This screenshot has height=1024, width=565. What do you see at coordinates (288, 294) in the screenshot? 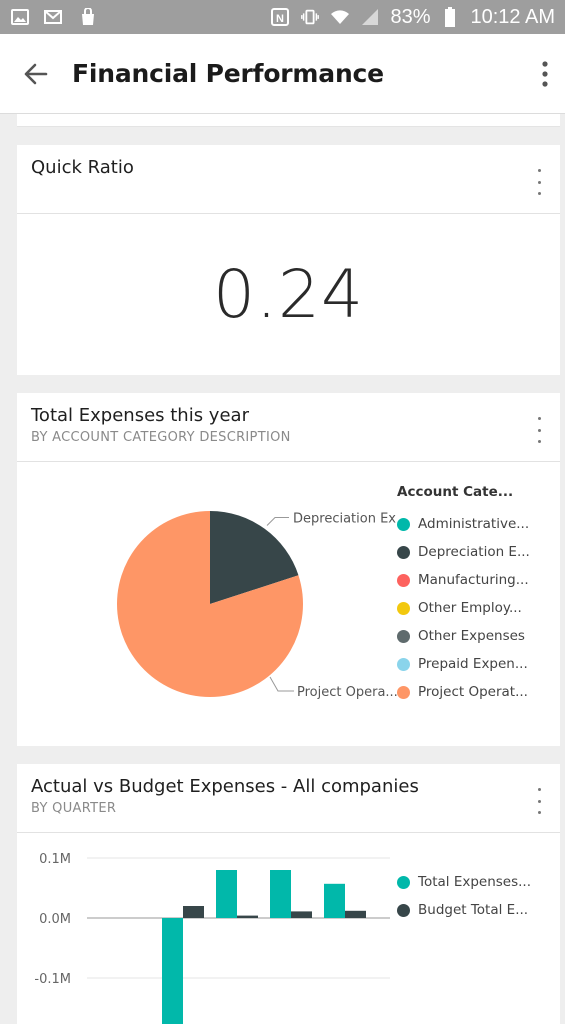
I see `kpi-value: 0.24` at bounding box center [288, 294].